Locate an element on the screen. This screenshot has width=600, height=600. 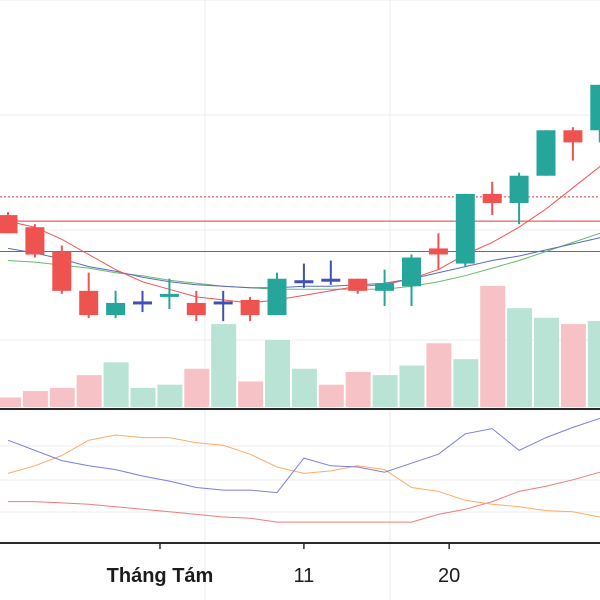
oscillator-line-a is located at coordinates (303, 455).